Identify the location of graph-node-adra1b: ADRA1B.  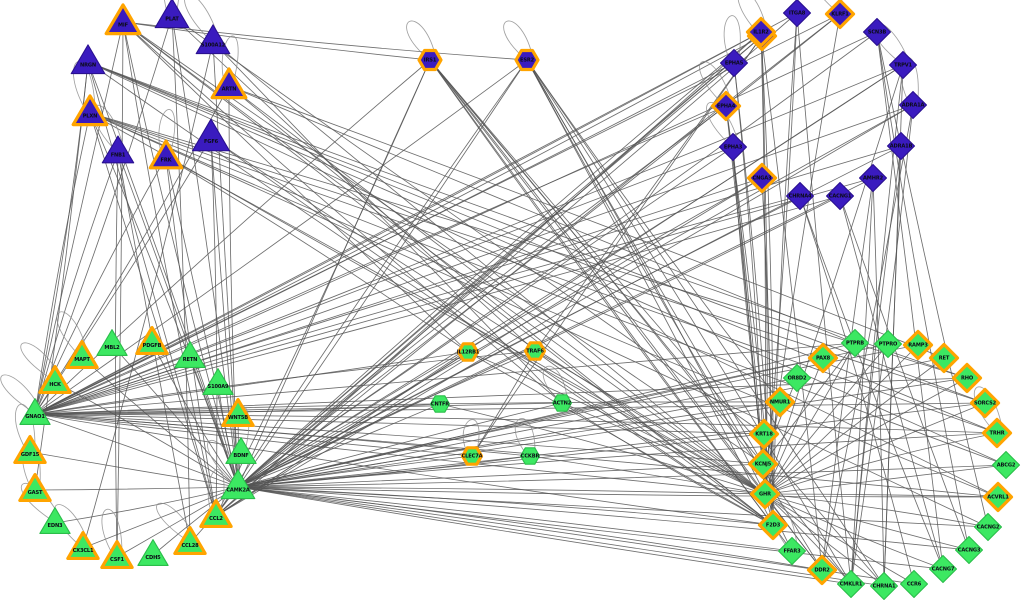
(901, 146).